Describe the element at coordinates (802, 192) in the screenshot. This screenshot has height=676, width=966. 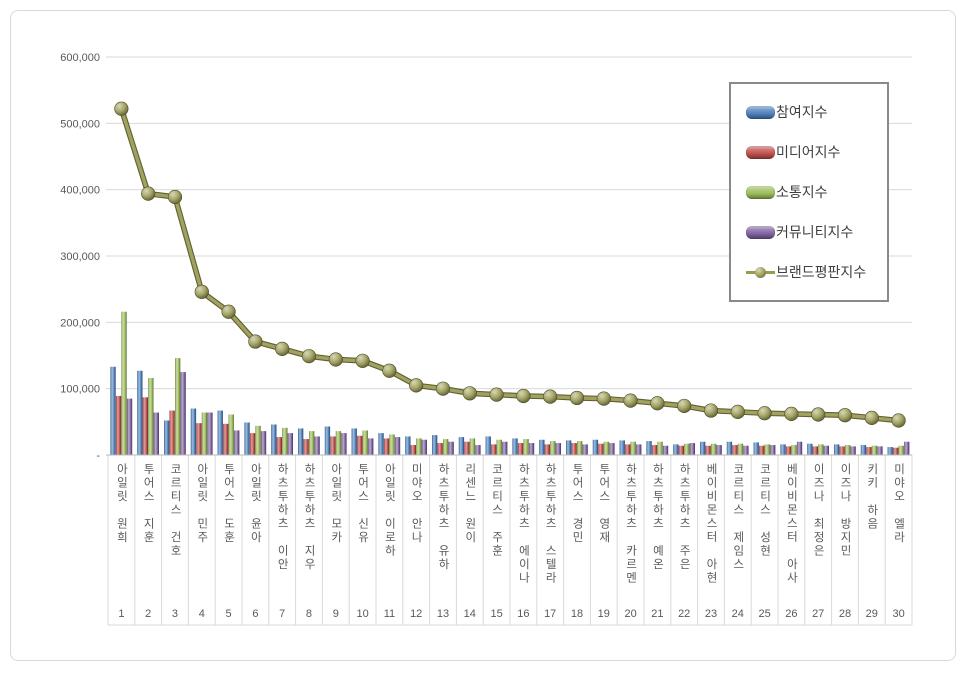
I see `legend-label: 소통지수` at that location.